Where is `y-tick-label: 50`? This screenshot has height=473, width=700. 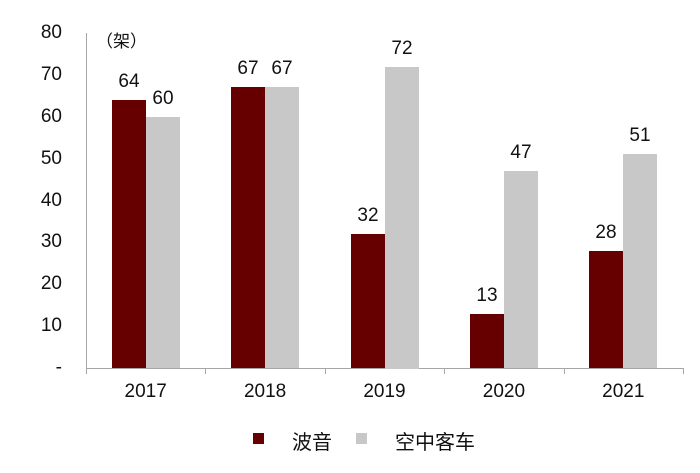 y-tick-label: 50 is located at coordinates (51, 158).